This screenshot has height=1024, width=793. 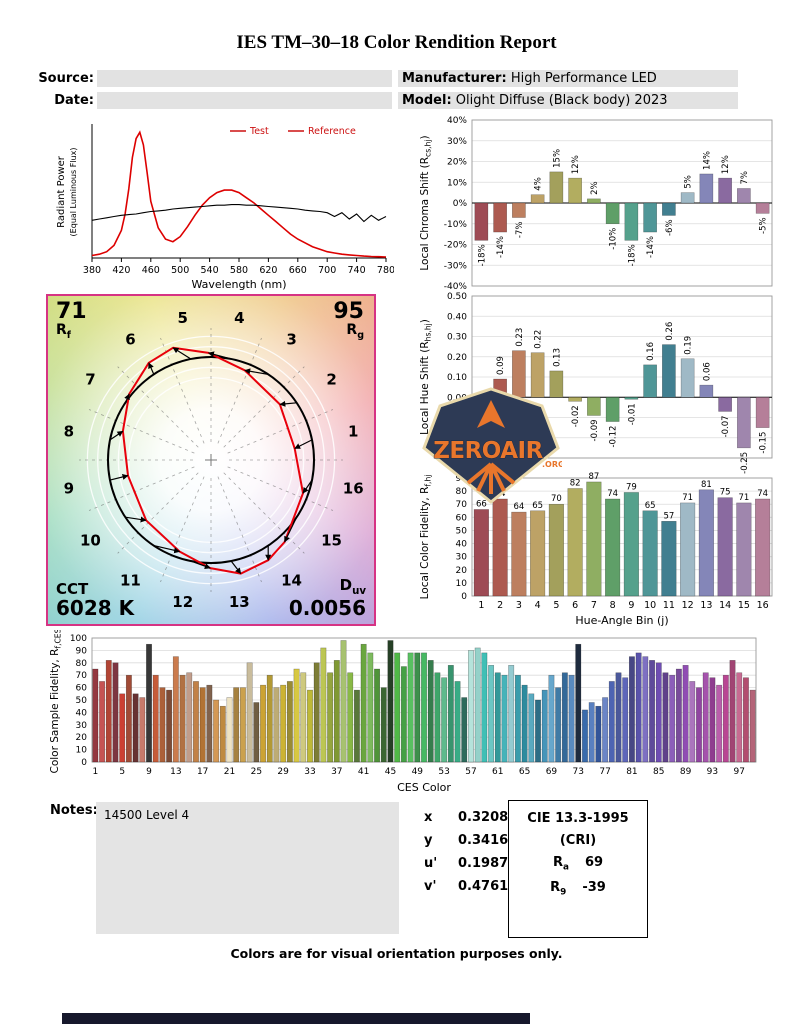 What do you see at coordinates (309, 772) in the screenshot?
I see `svg-text: 33` at bounding box center [309, 772].